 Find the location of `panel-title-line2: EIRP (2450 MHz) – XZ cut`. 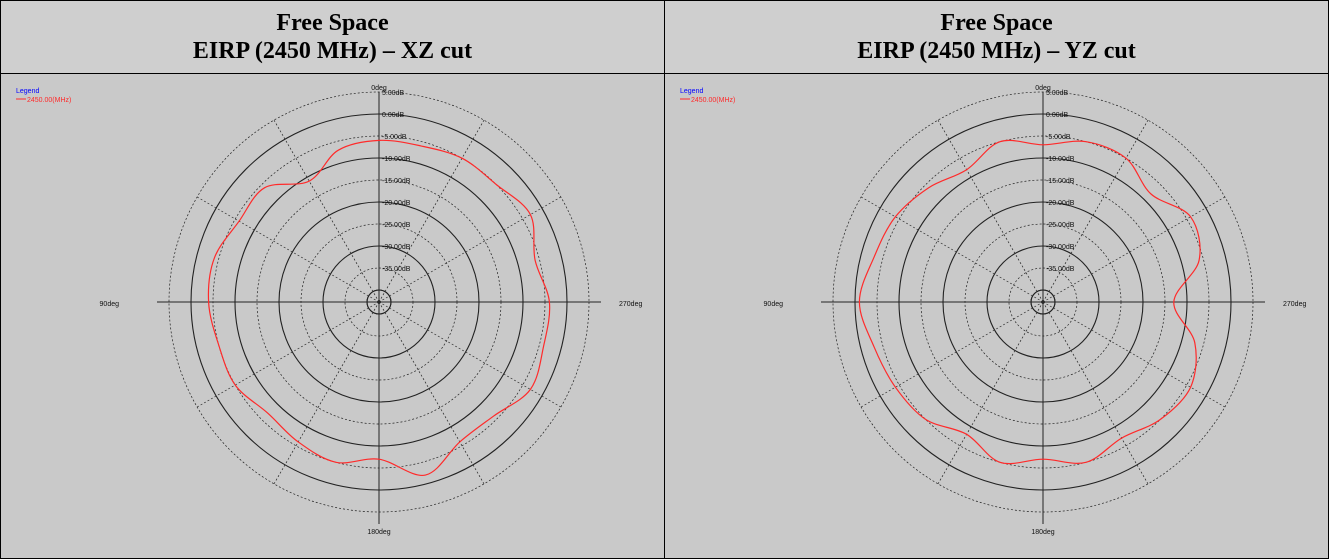

panel-title-line2: EIRP (2450 MHz) – XZ cut is located at coordinates (332, 51).